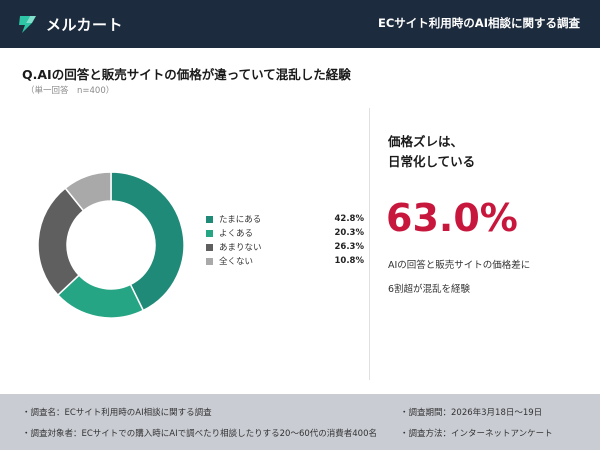 Image resolution: width=600 pixels, height=450 pixels. Describe the element at coordinates (349, 261) in the screenshot. I see `legend-value: 10.8%` at that location.